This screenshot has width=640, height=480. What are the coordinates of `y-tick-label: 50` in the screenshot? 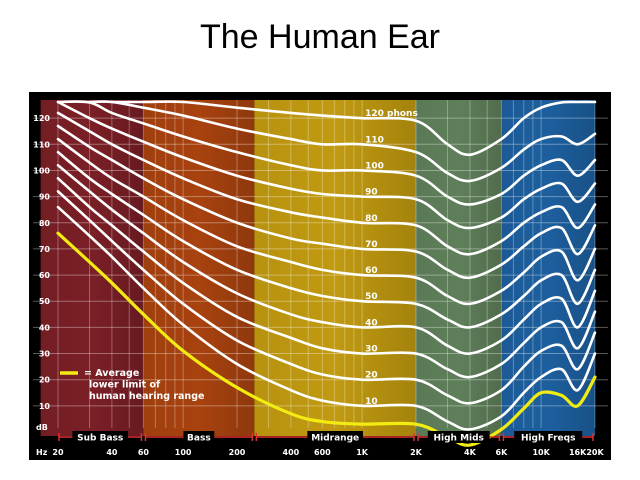 It's located at (45, 301).